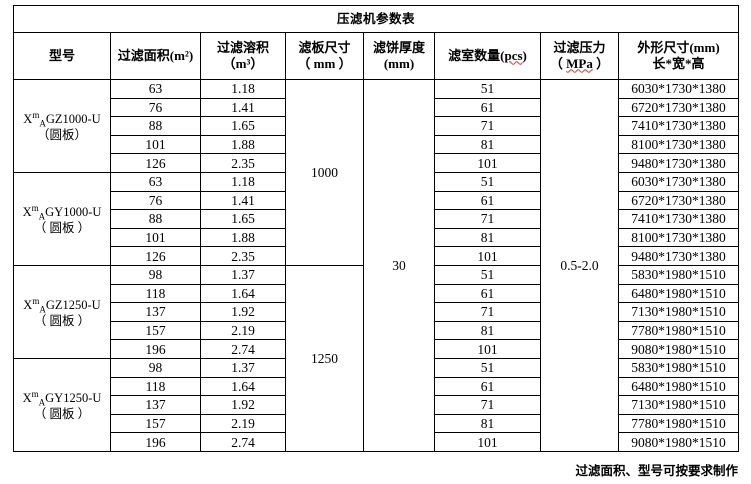 Image resolution: width=751 pixels, height=484 pixels. Describe the element at coordinates (243, 386) in the screenshot. I see `cell-filter-volume: 1.64` at that location.